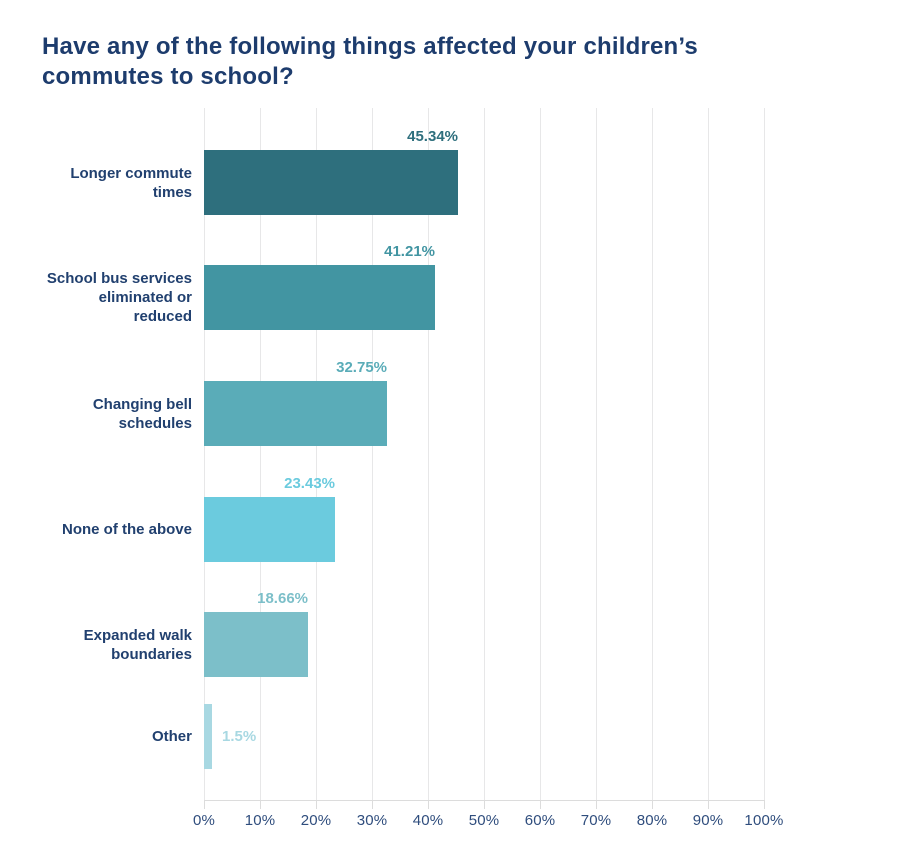 The image size is (898, 860). Describe the element at coordinates (309, 483) in the screenshot. I see `value-label: 23.43%` at that location.